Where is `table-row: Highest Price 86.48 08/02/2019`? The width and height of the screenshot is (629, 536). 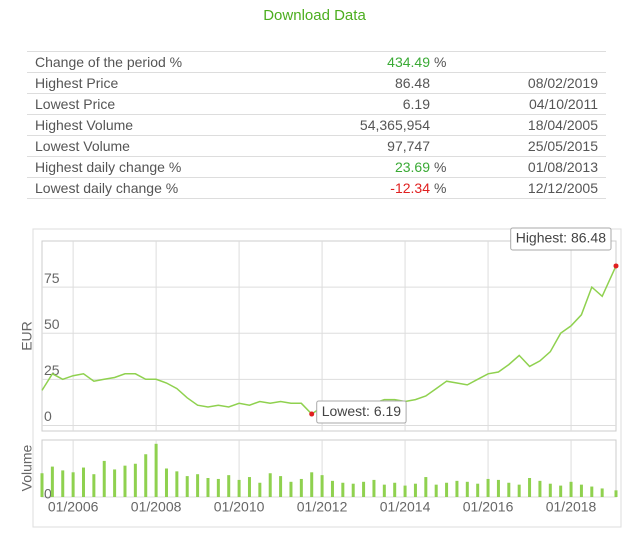
table-row: Highest Price 86.48 08/02/2019 is located at coordinates (316, 83).